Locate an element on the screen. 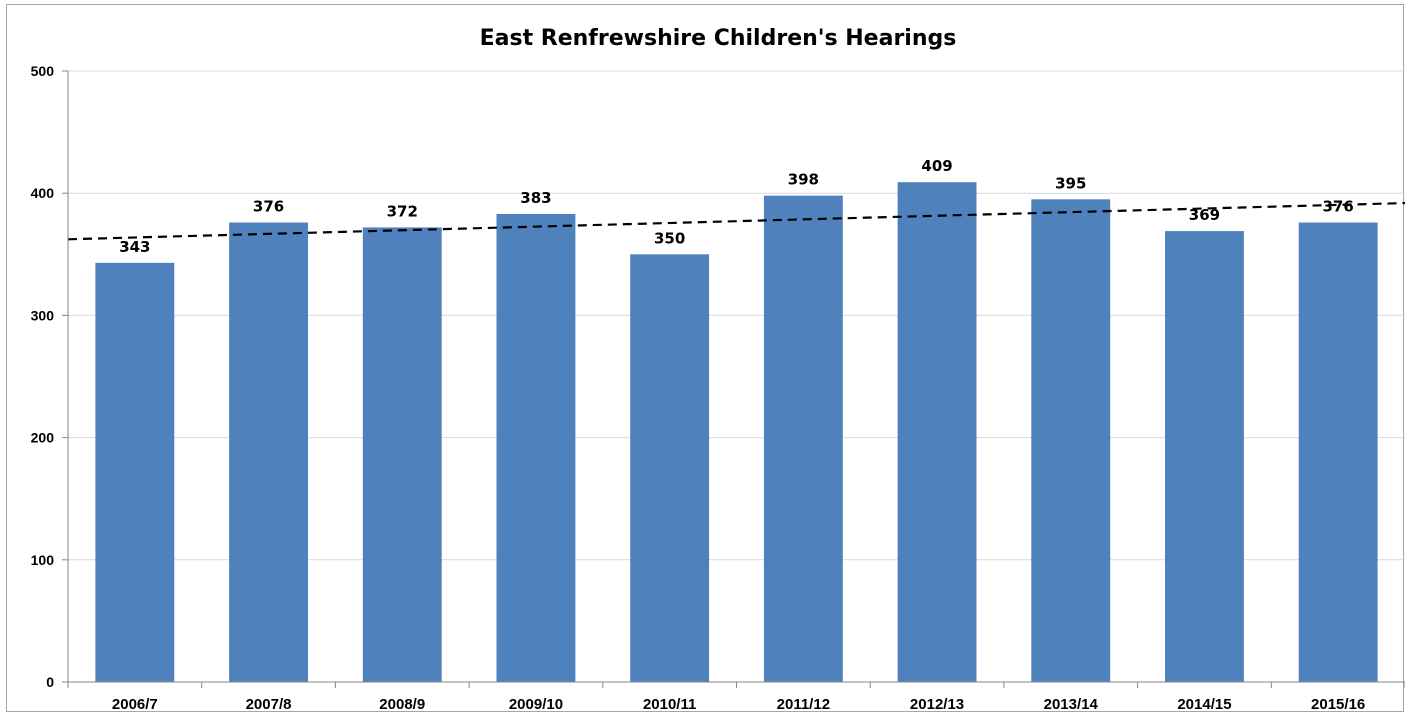 The image size is (1410, 718). y-tick-label-400: 400 is located at coordinates (43, 193).